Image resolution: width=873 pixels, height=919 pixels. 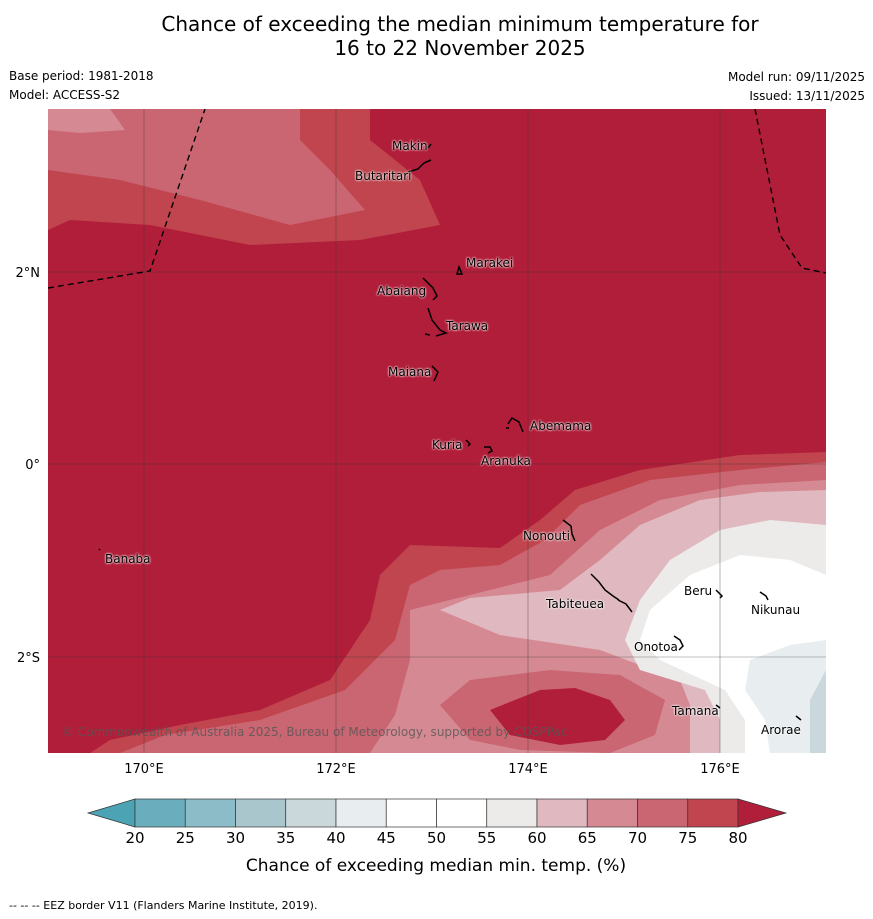 I want to click on colorbar-tick-50: 50, so click(x=436, y=838).